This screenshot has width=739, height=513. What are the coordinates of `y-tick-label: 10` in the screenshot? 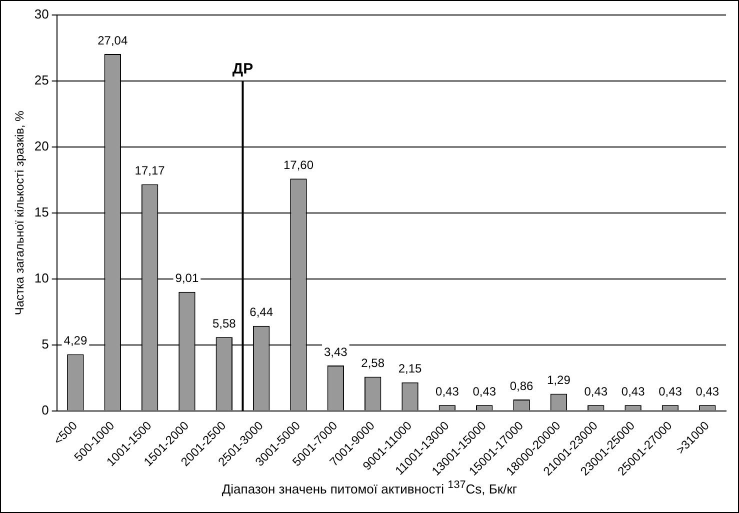 It's located at (41, 278).